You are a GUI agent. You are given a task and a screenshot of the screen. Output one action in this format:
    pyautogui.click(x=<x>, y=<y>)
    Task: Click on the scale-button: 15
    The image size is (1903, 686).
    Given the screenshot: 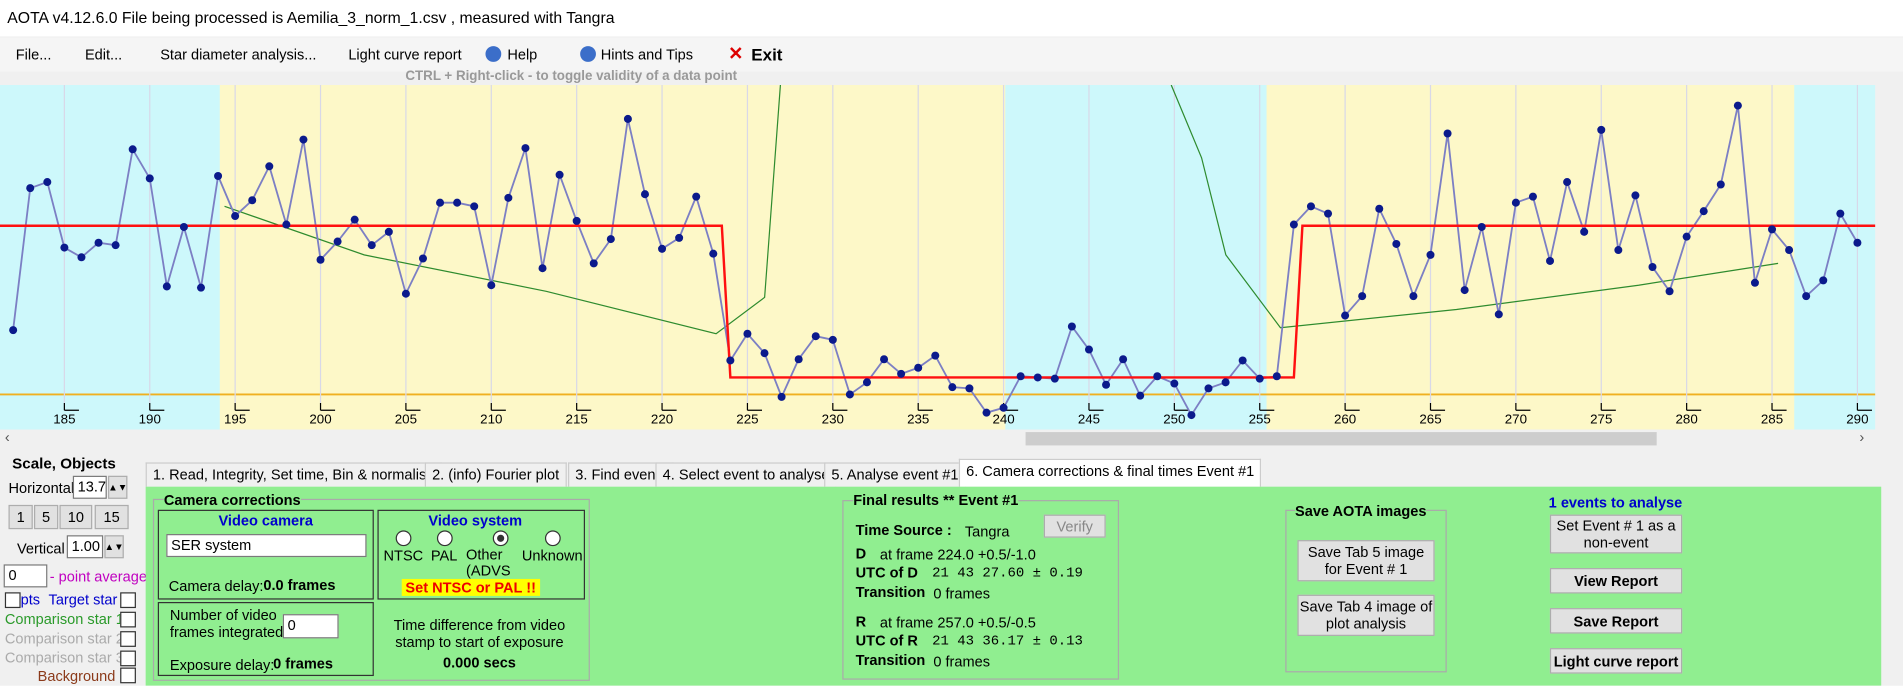 What is the action you would take?
    pyautogui.click(x=111, y=517)
    